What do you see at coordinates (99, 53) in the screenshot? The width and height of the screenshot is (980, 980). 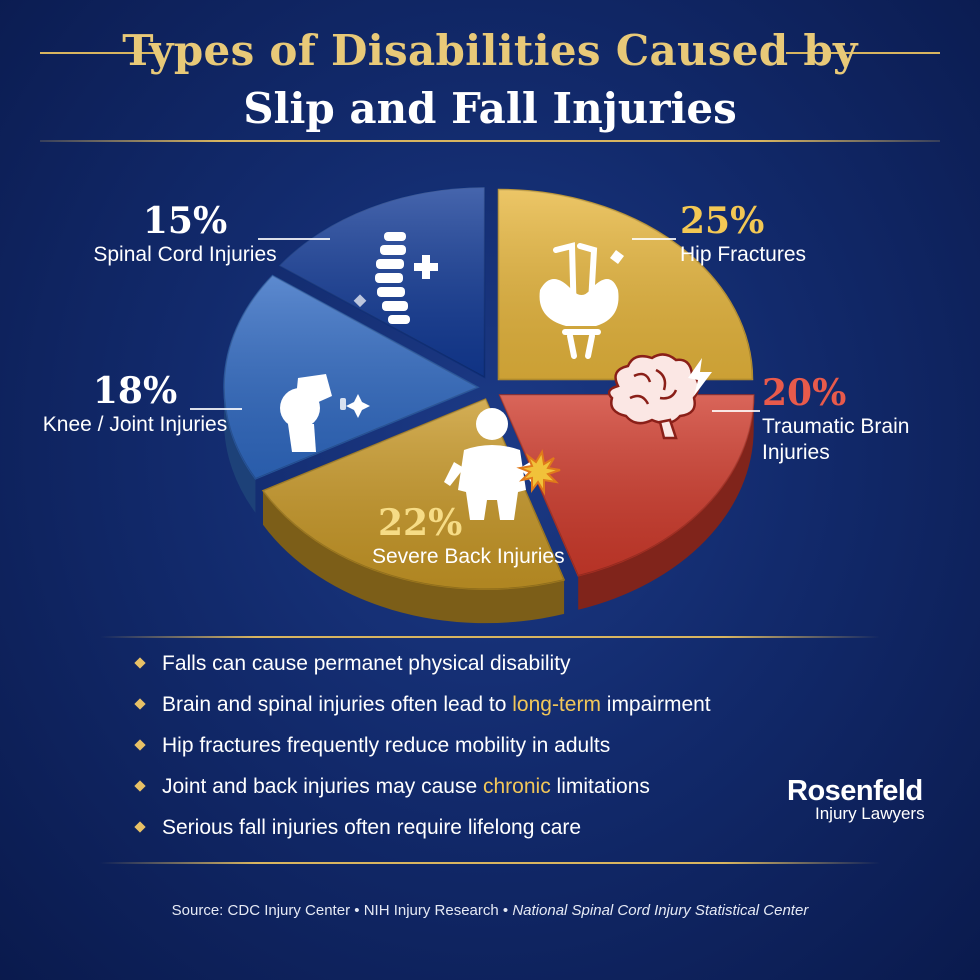 I see `title-rule-left` at bounding box center [99, 53].